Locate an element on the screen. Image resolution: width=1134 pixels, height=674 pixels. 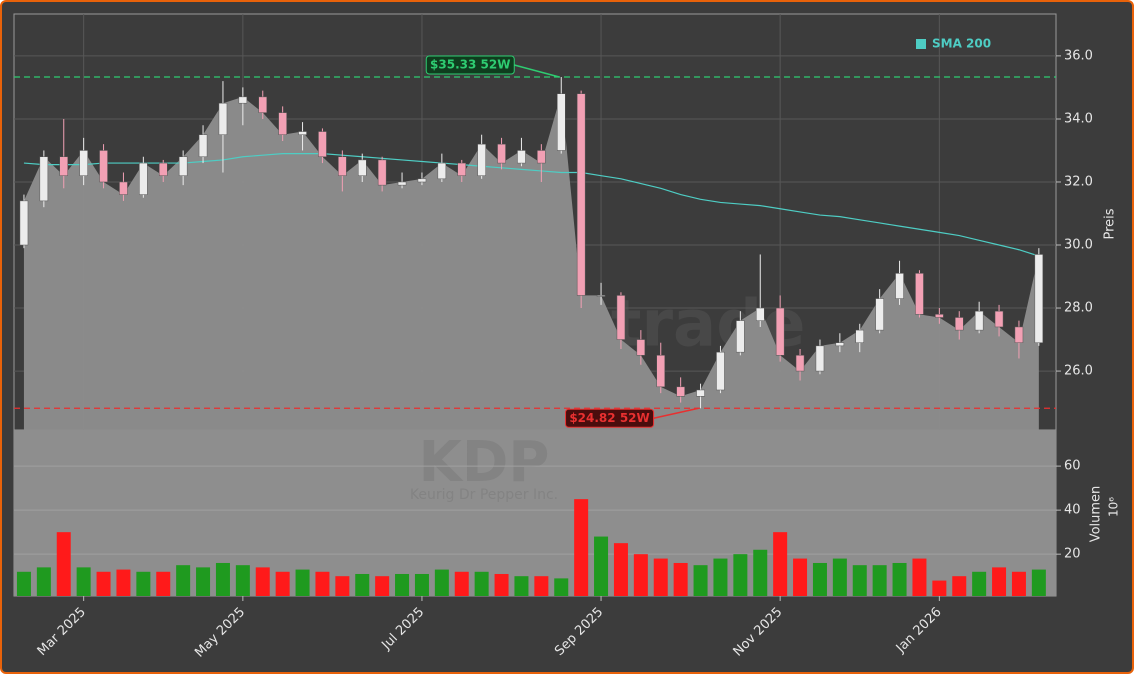
y-tick-label: 36.0 is located at coordinates (1078, 55).